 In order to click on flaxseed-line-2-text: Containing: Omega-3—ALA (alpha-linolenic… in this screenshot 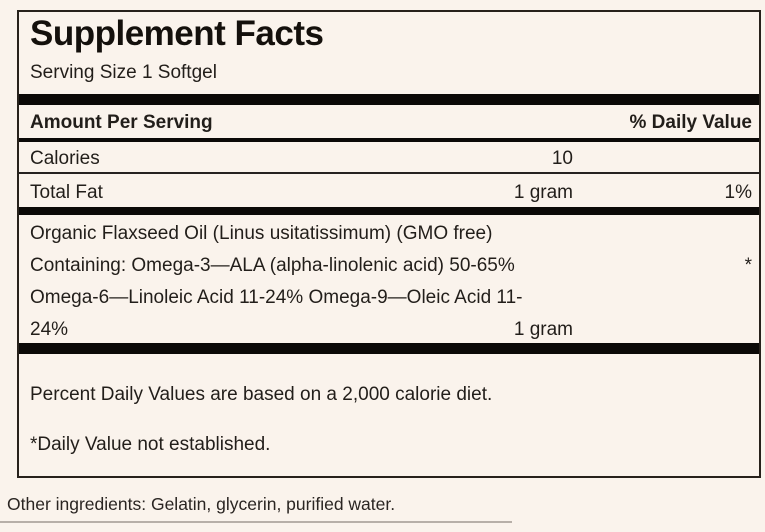, I will do `click(272, 265)`.